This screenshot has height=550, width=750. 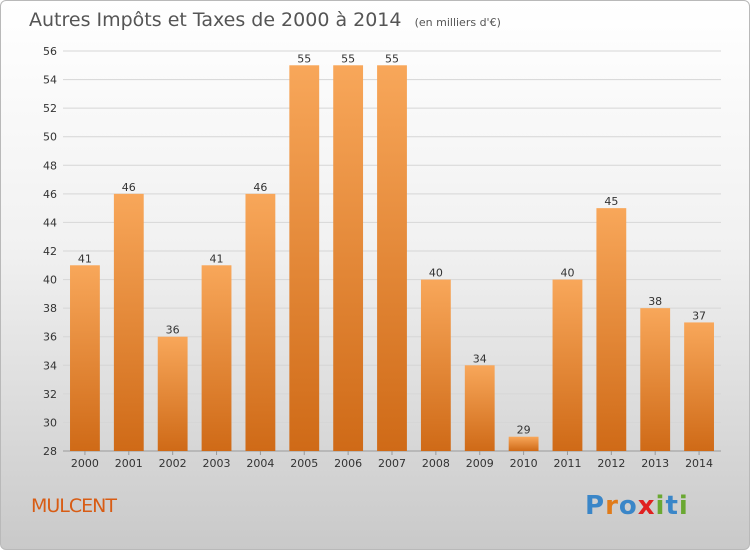 What do you see at coordinates (611, 329) in the screenshot?
I see `bar-2012` at bounding box center [611, 329].